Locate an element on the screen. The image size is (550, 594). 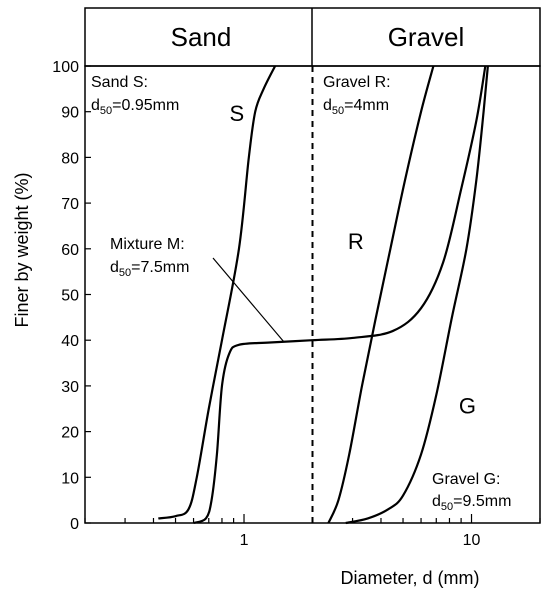
annotation-mixture-m-title: Mixture M: is located at coordinates (147, 244).